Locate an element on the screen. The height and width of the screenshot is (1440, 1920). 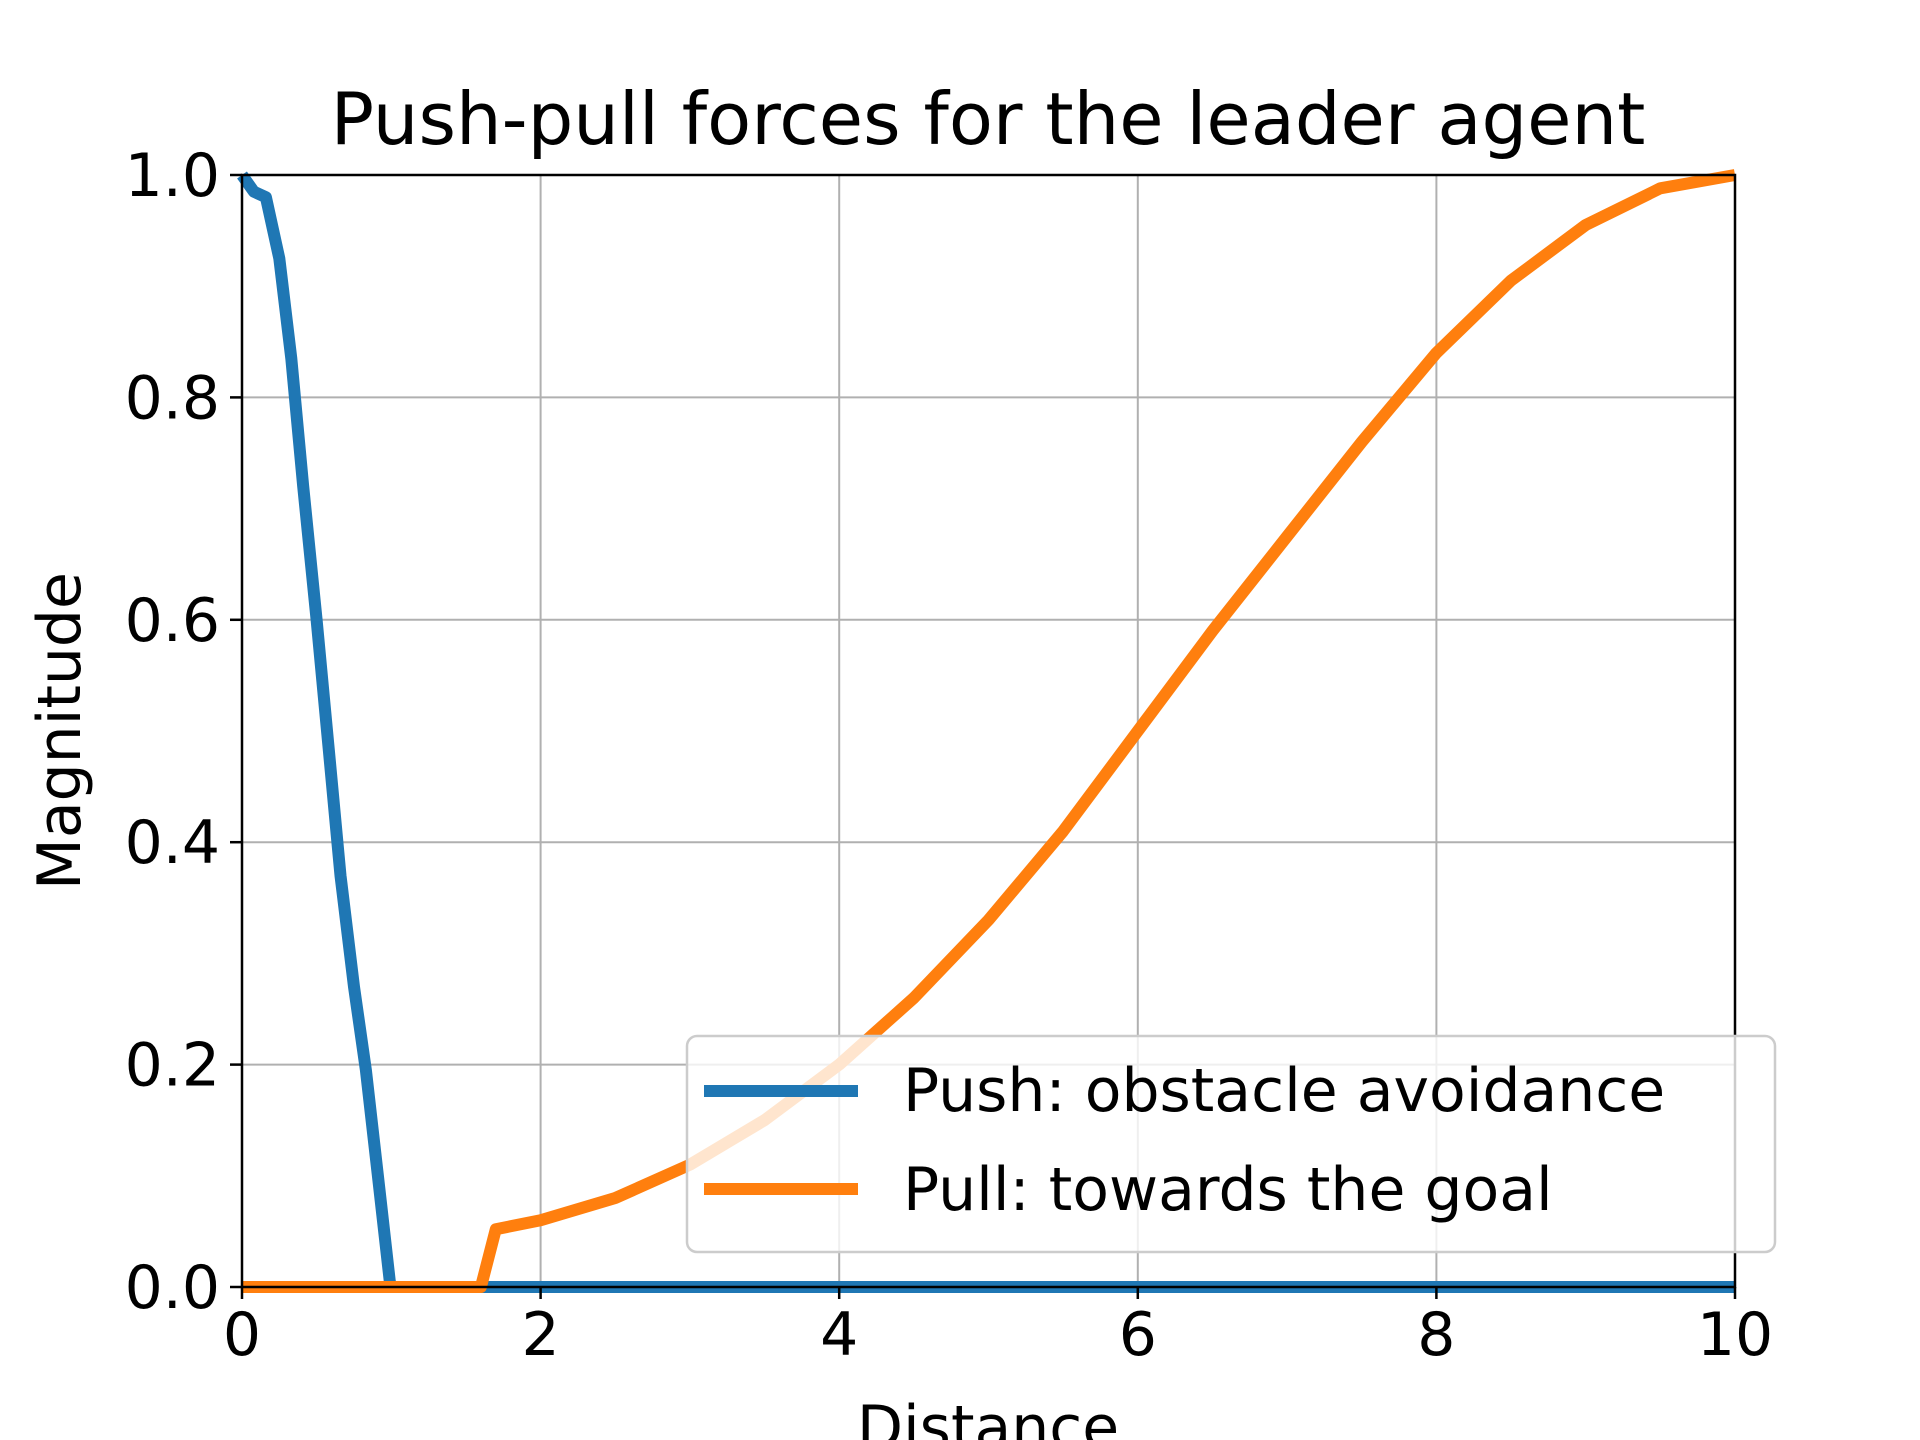
y-tick-label: 0.0 is located at coordinates (172, 1288).